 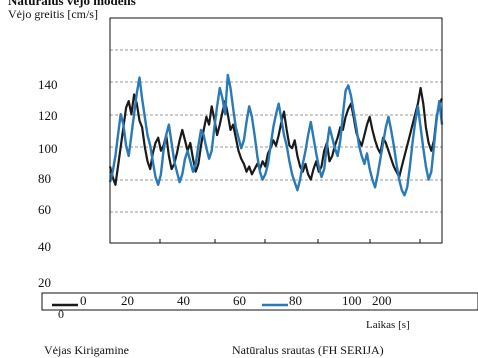 What do you see at coordinates (48, 84) in the screenshot?
I see `y-tick-label: 140` at bounding box center [48, 84].